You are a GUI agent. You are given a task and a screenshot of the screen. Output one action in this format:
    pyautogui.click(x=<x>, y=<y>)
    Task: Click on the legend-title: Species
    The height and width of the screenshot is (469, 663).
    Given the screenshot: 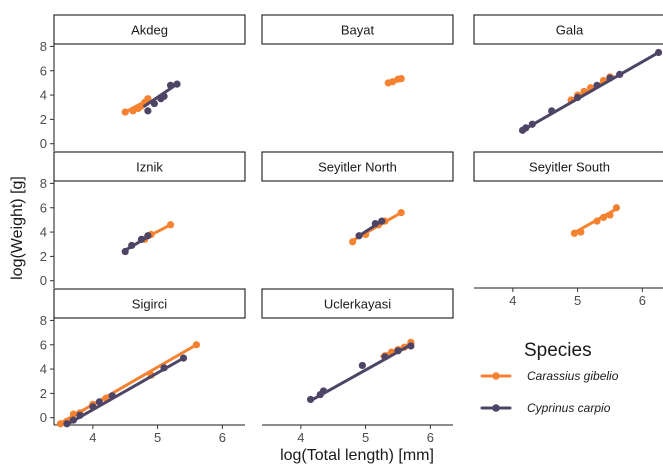 What is the action you would take?
    pyautogui.click(x=558, y=350)
    